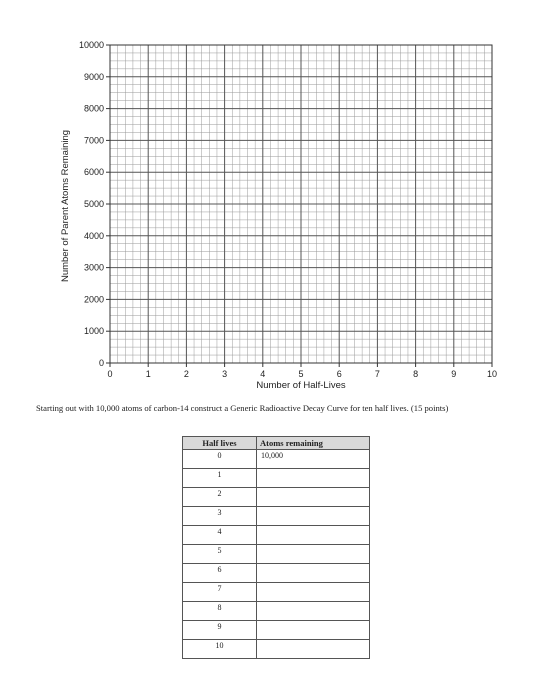 Image resolution: width=551 pixels, height=700 pixels. What do you see at coordinates (313, 443) in the screenshot?
I see `header-atoms-remaining: Atoms remaining` at bounding box center [313, 443].